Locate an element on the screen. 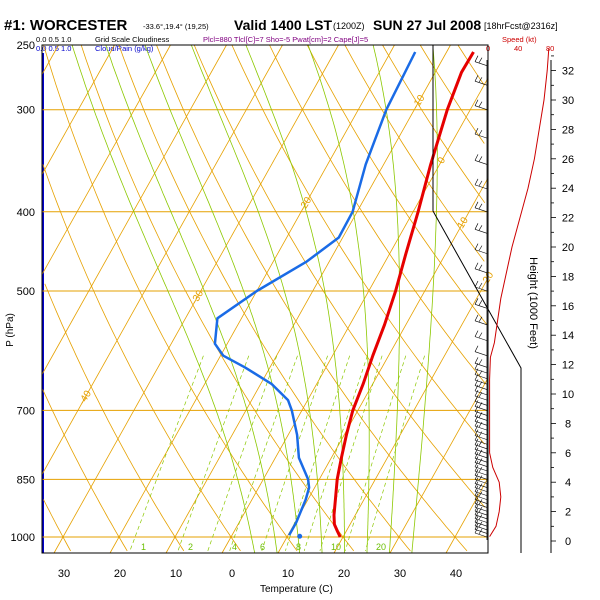 The width and height of the screenshot is (600, 600). height-tick-label: 22 is located at coordinates (568, 219).